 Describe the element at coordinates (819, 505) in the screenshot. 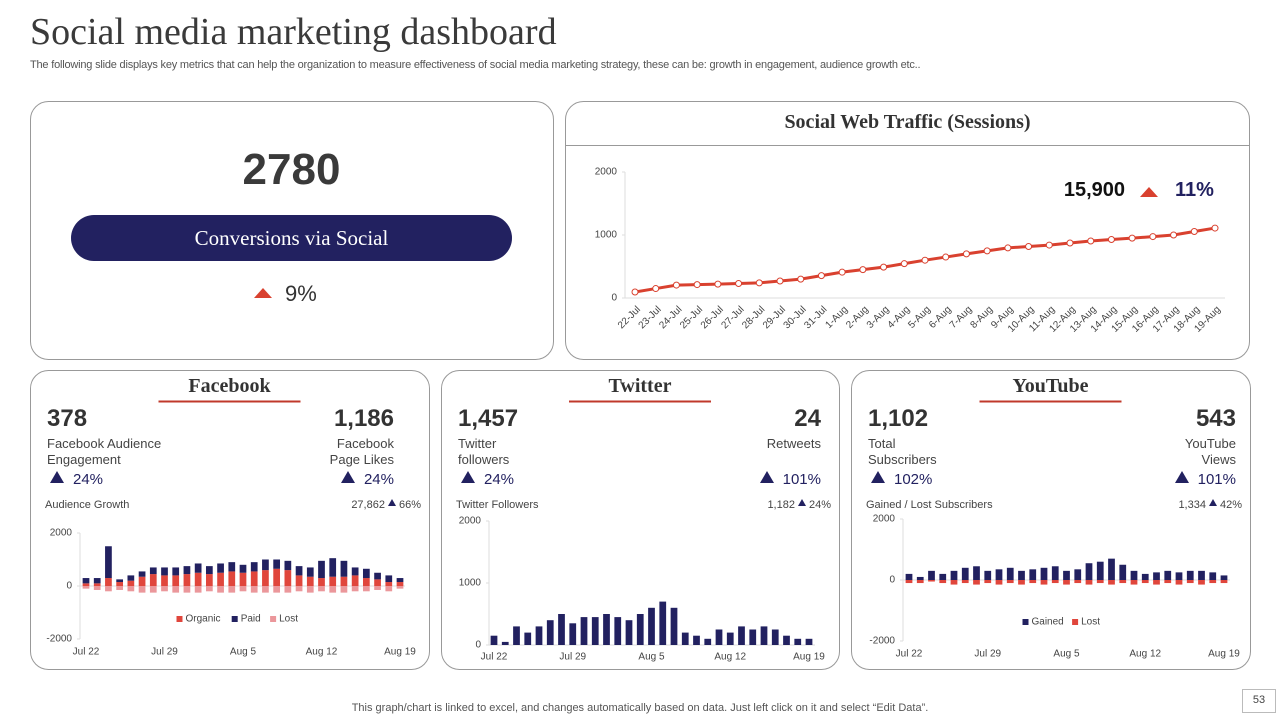

I see `annotation-change: 24%` at that location.